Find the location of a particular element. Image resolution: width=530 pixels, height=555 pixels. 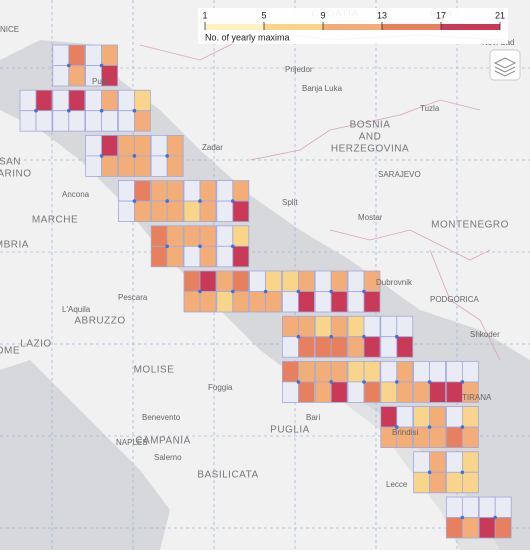

legend-tick-label: 1 is located at coordinates (204, 15).